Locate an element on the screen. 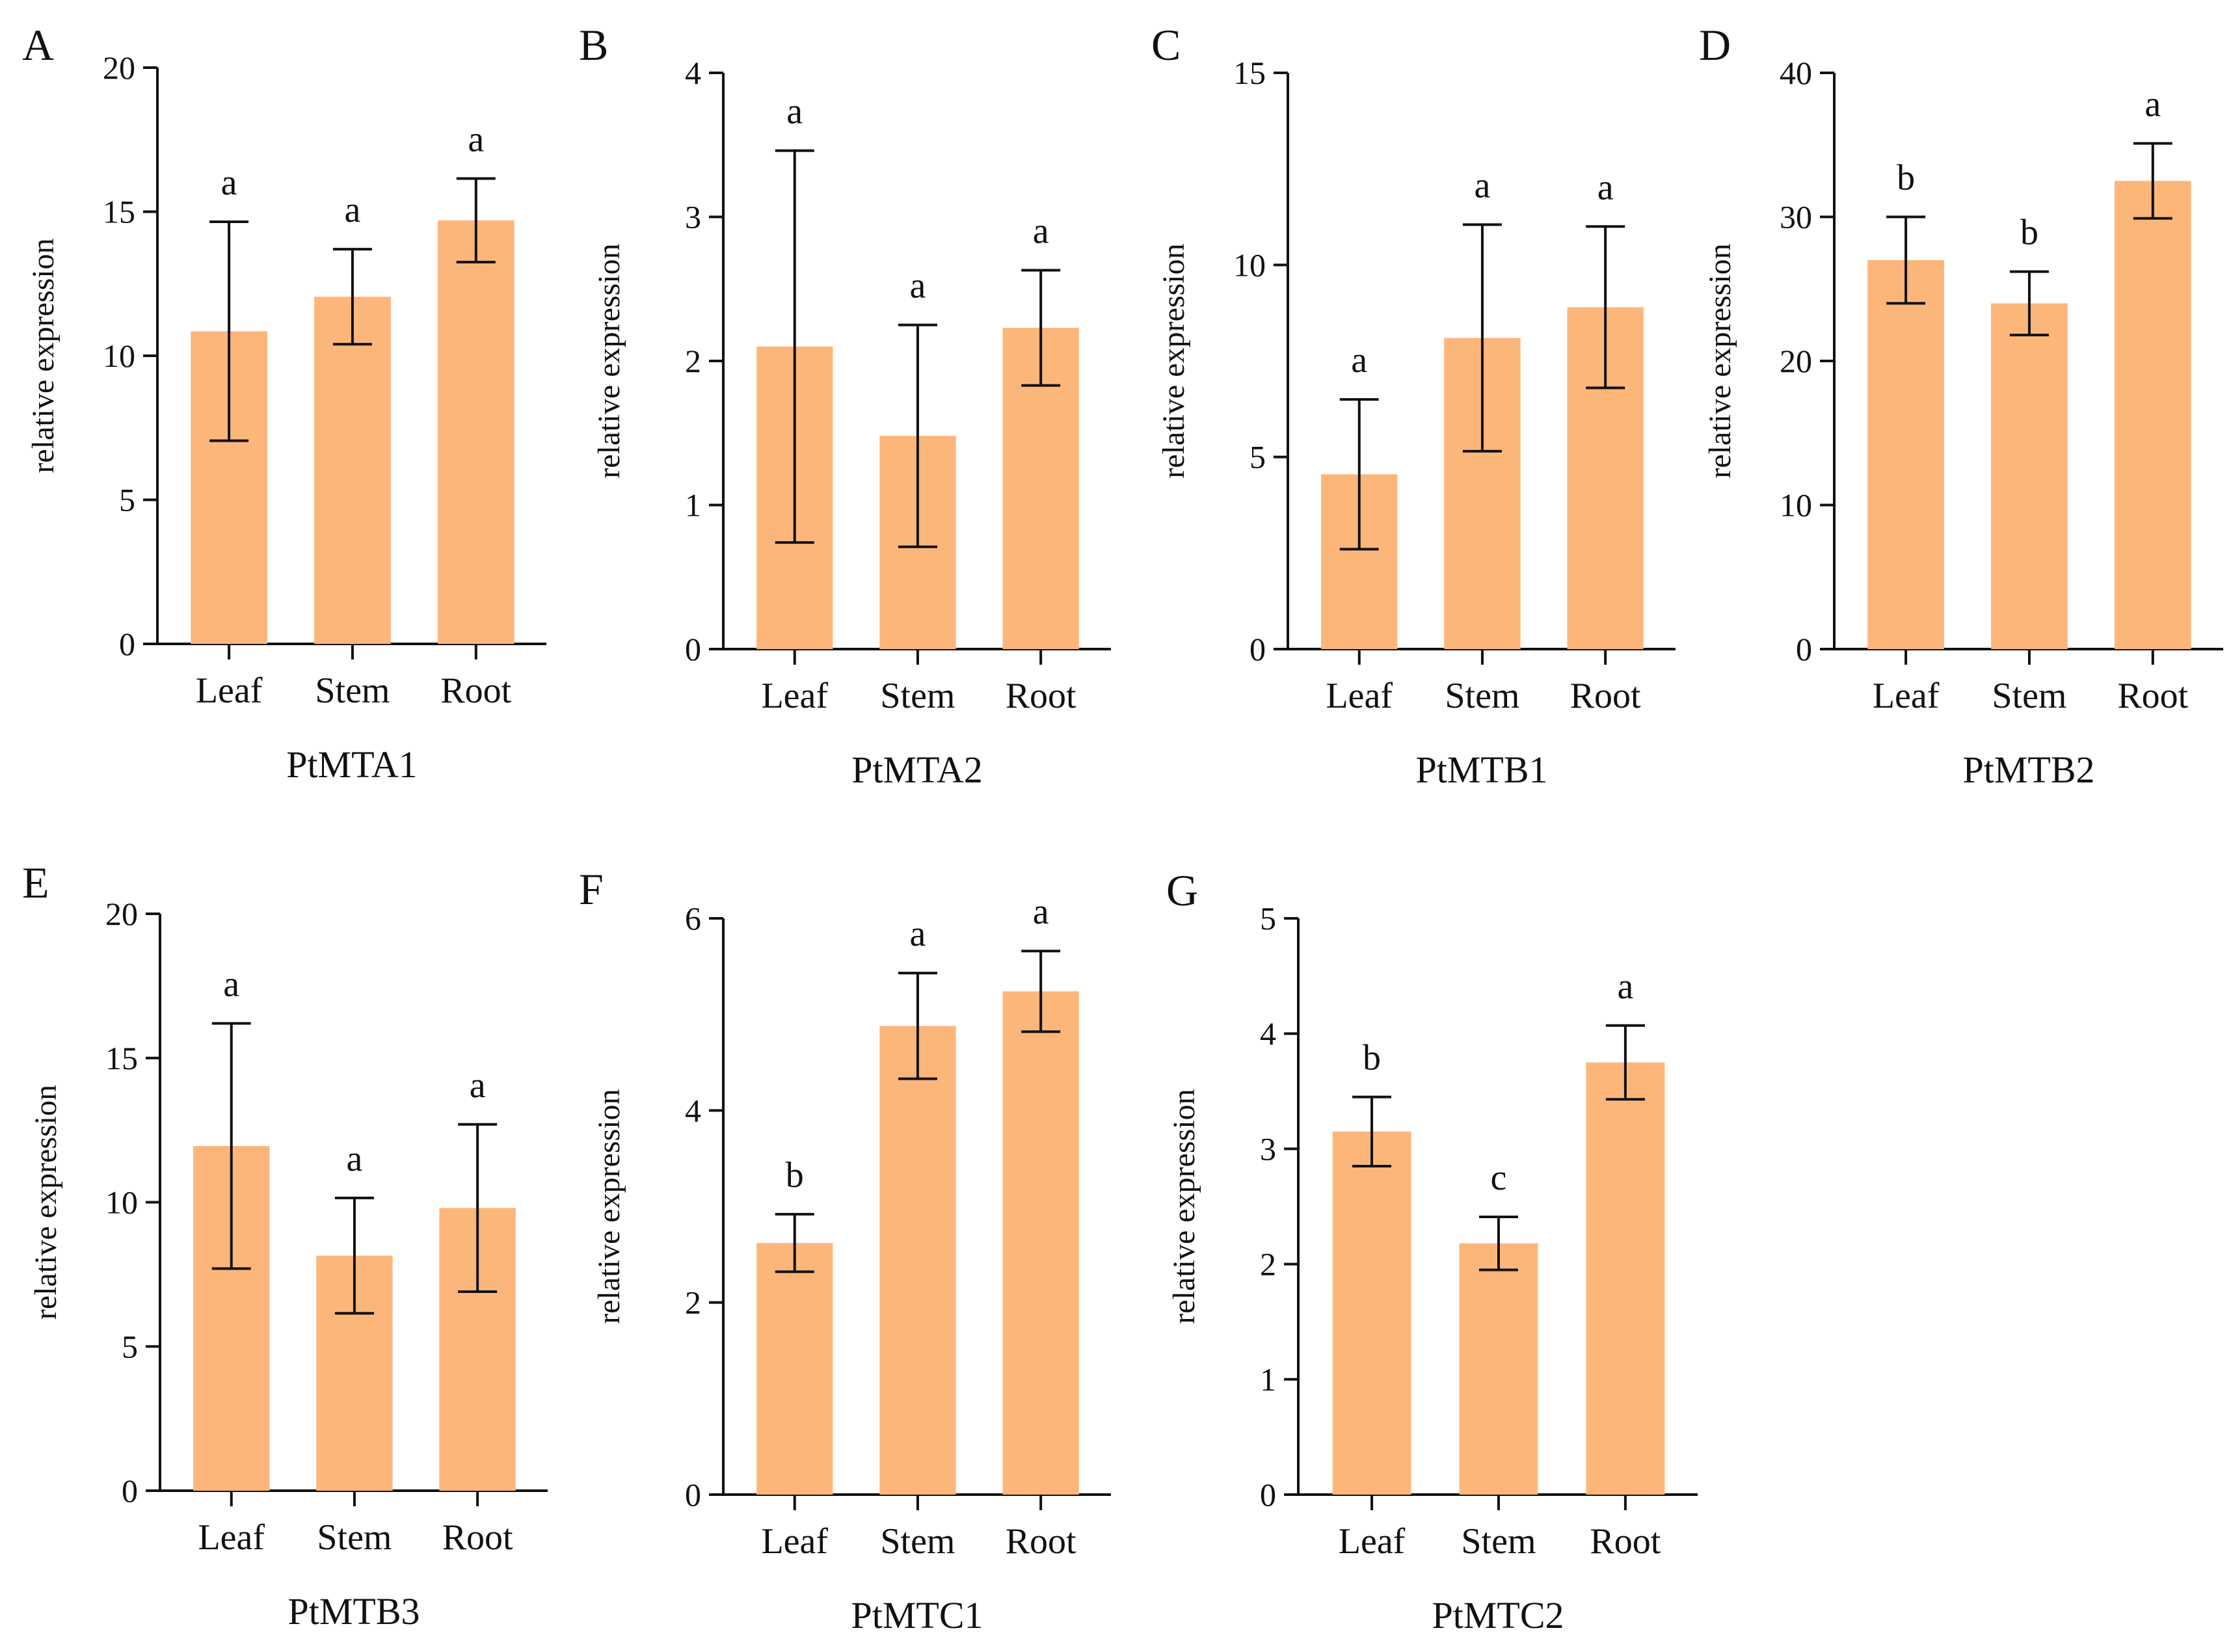 This screenshot has height=1652, width=2231. y-tick-label: 1 is located at coordinates (1268, 1379).